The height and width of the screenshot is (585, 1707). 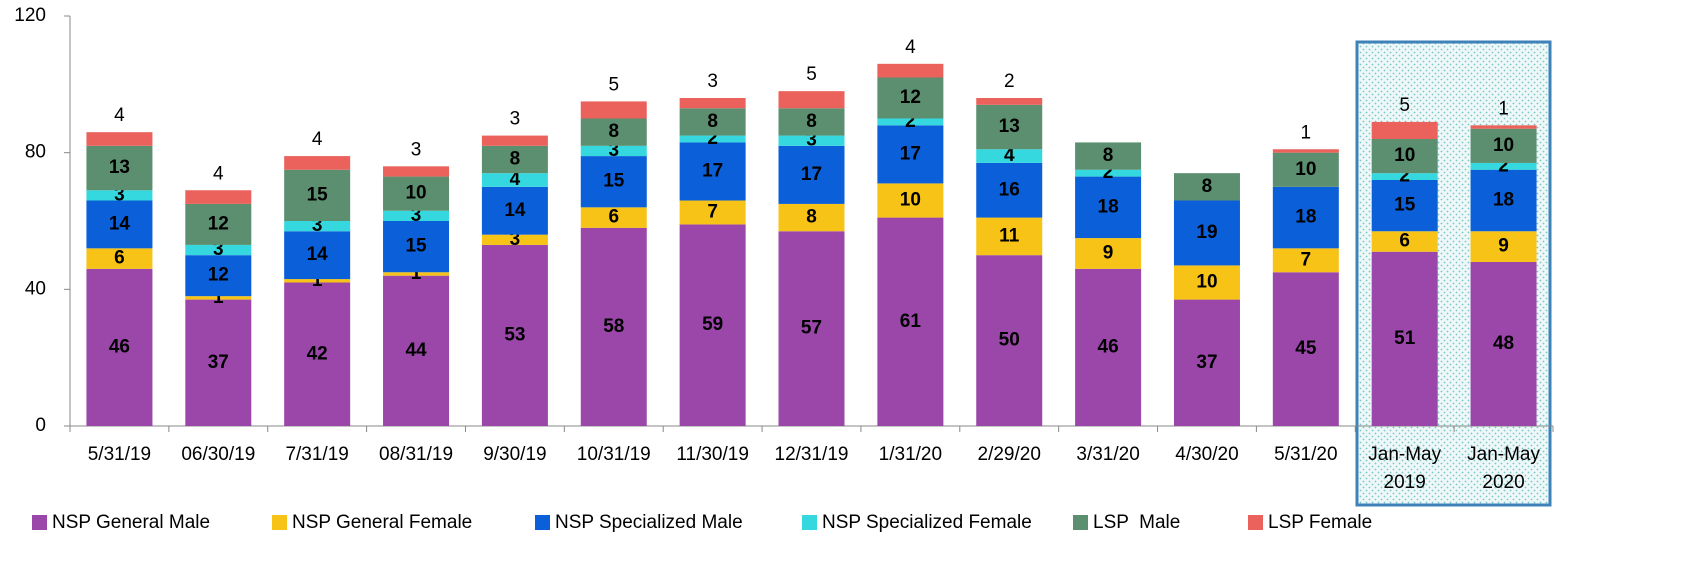 I want to click on value-label: 5, so click(x=1404, y=105).